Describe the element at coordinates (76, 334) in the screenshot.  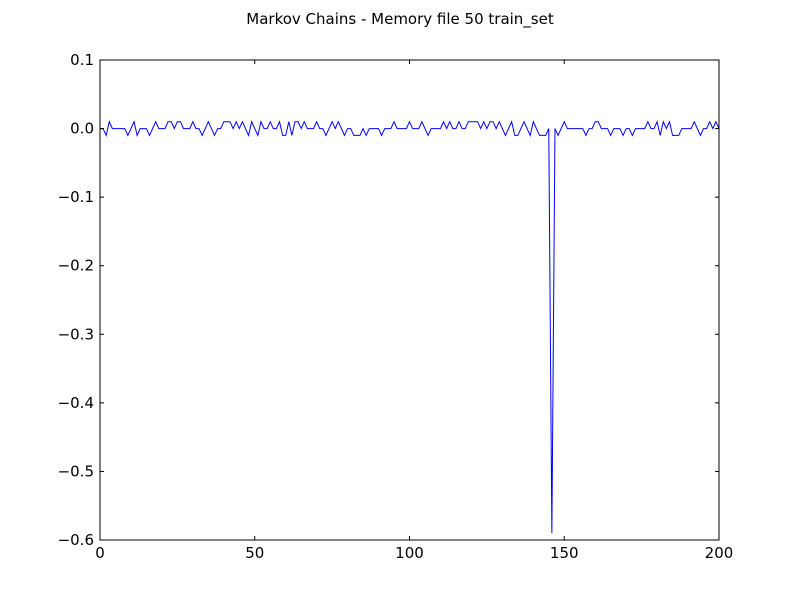
I see `y-tick-label: −0.3` at that location.